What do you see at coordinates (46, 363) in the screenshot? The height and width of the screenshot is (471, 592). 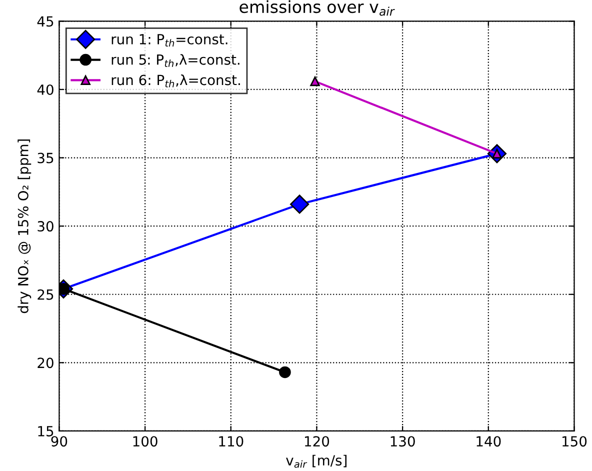 I see `y-tick-label: 20` at bounding box center [46, 363].